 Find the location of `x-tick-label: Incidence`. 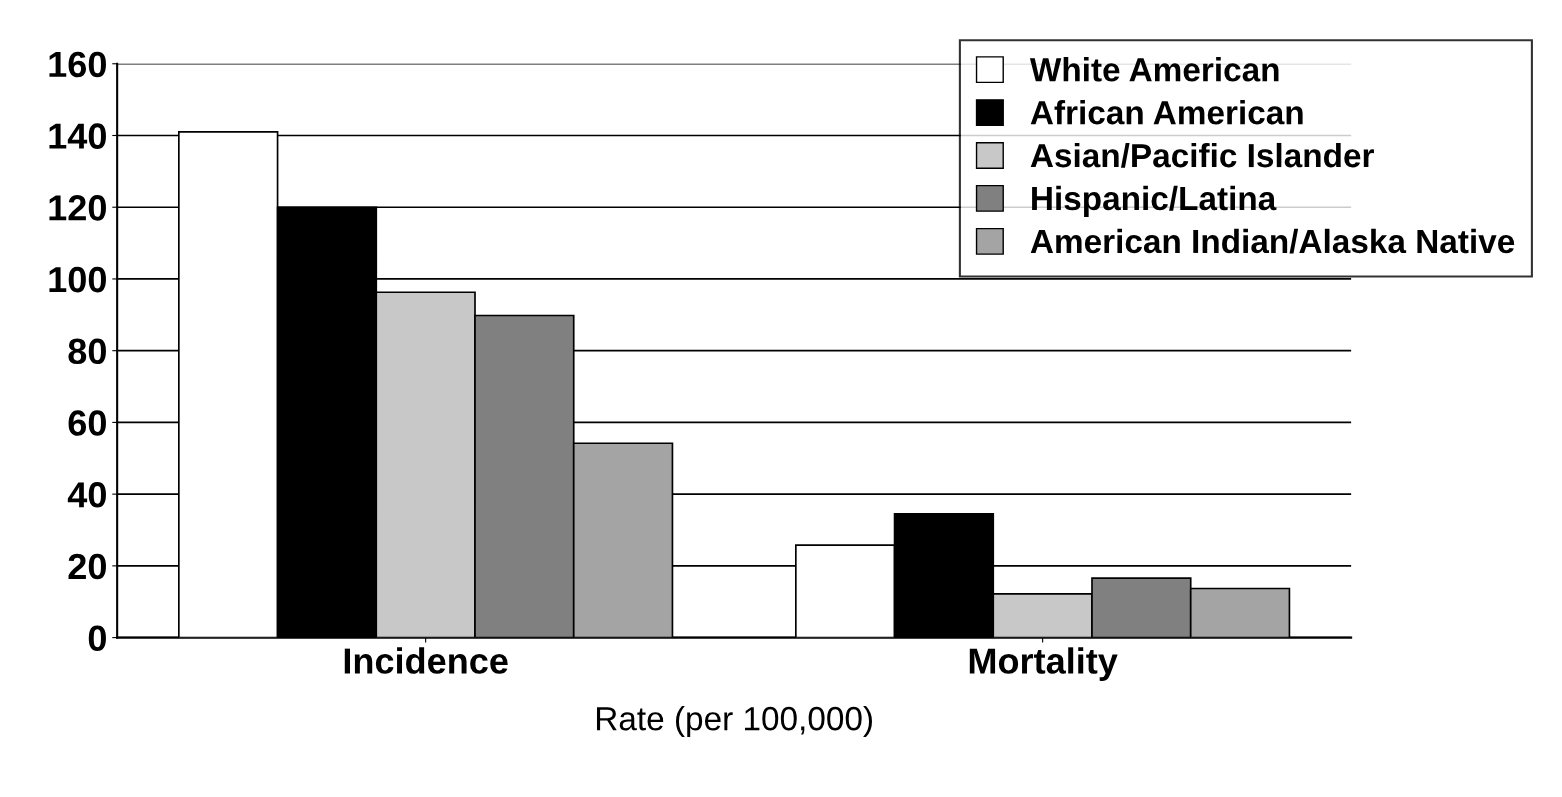

x-tick-label: Incidence is located at coordinates (426, 660).